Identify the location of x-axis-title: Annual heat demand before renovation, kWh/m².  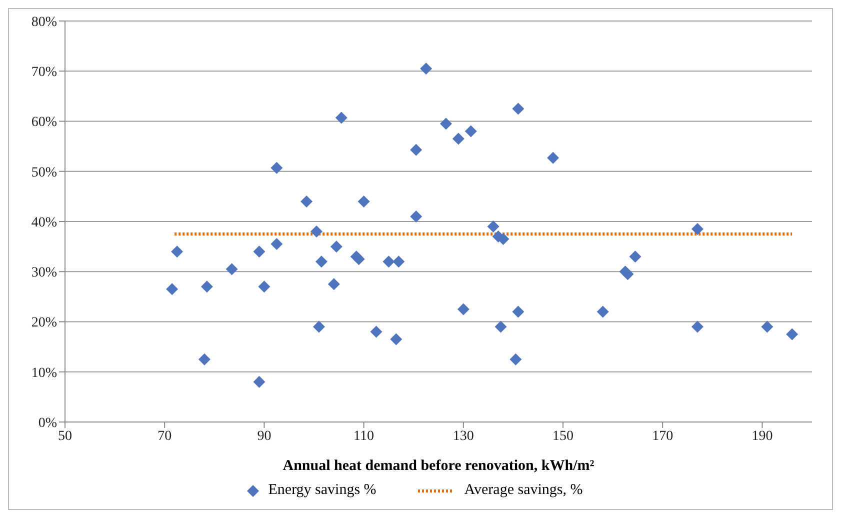
(438, 466).